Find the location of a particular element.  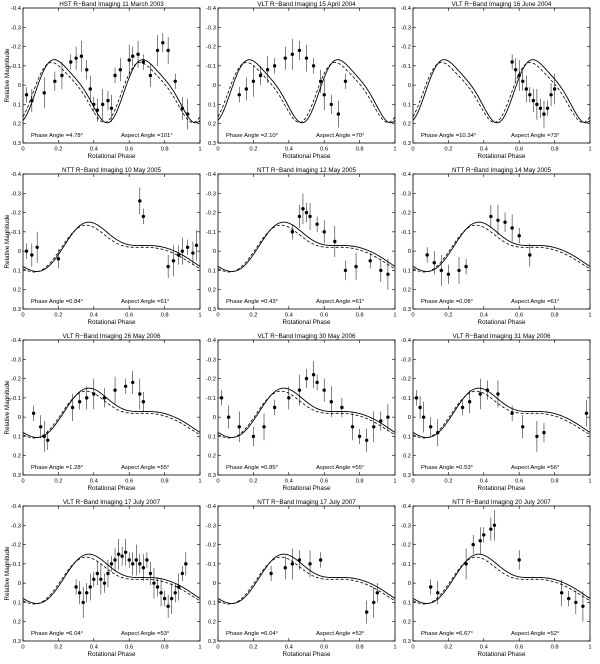

x-tick-label: 0.2 is located at coordinates (58, 316).